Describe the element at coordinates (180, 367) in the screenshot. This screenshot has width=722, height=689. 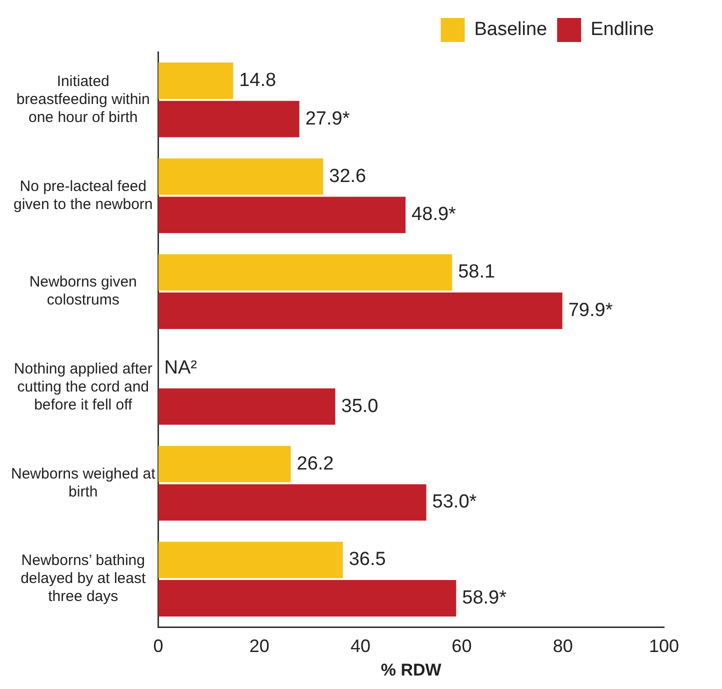
I see `text: NA²` at that location.